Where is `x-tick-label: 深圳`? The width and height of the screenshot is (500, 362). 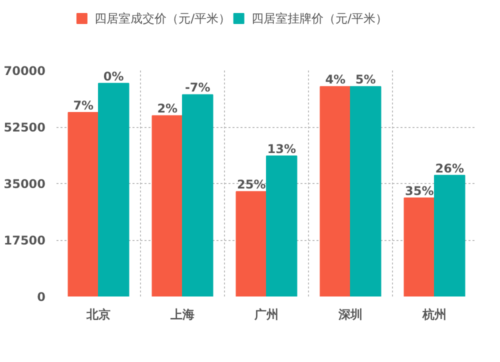
x-tick-label: 深圳 is located at coordinates (350, 315).